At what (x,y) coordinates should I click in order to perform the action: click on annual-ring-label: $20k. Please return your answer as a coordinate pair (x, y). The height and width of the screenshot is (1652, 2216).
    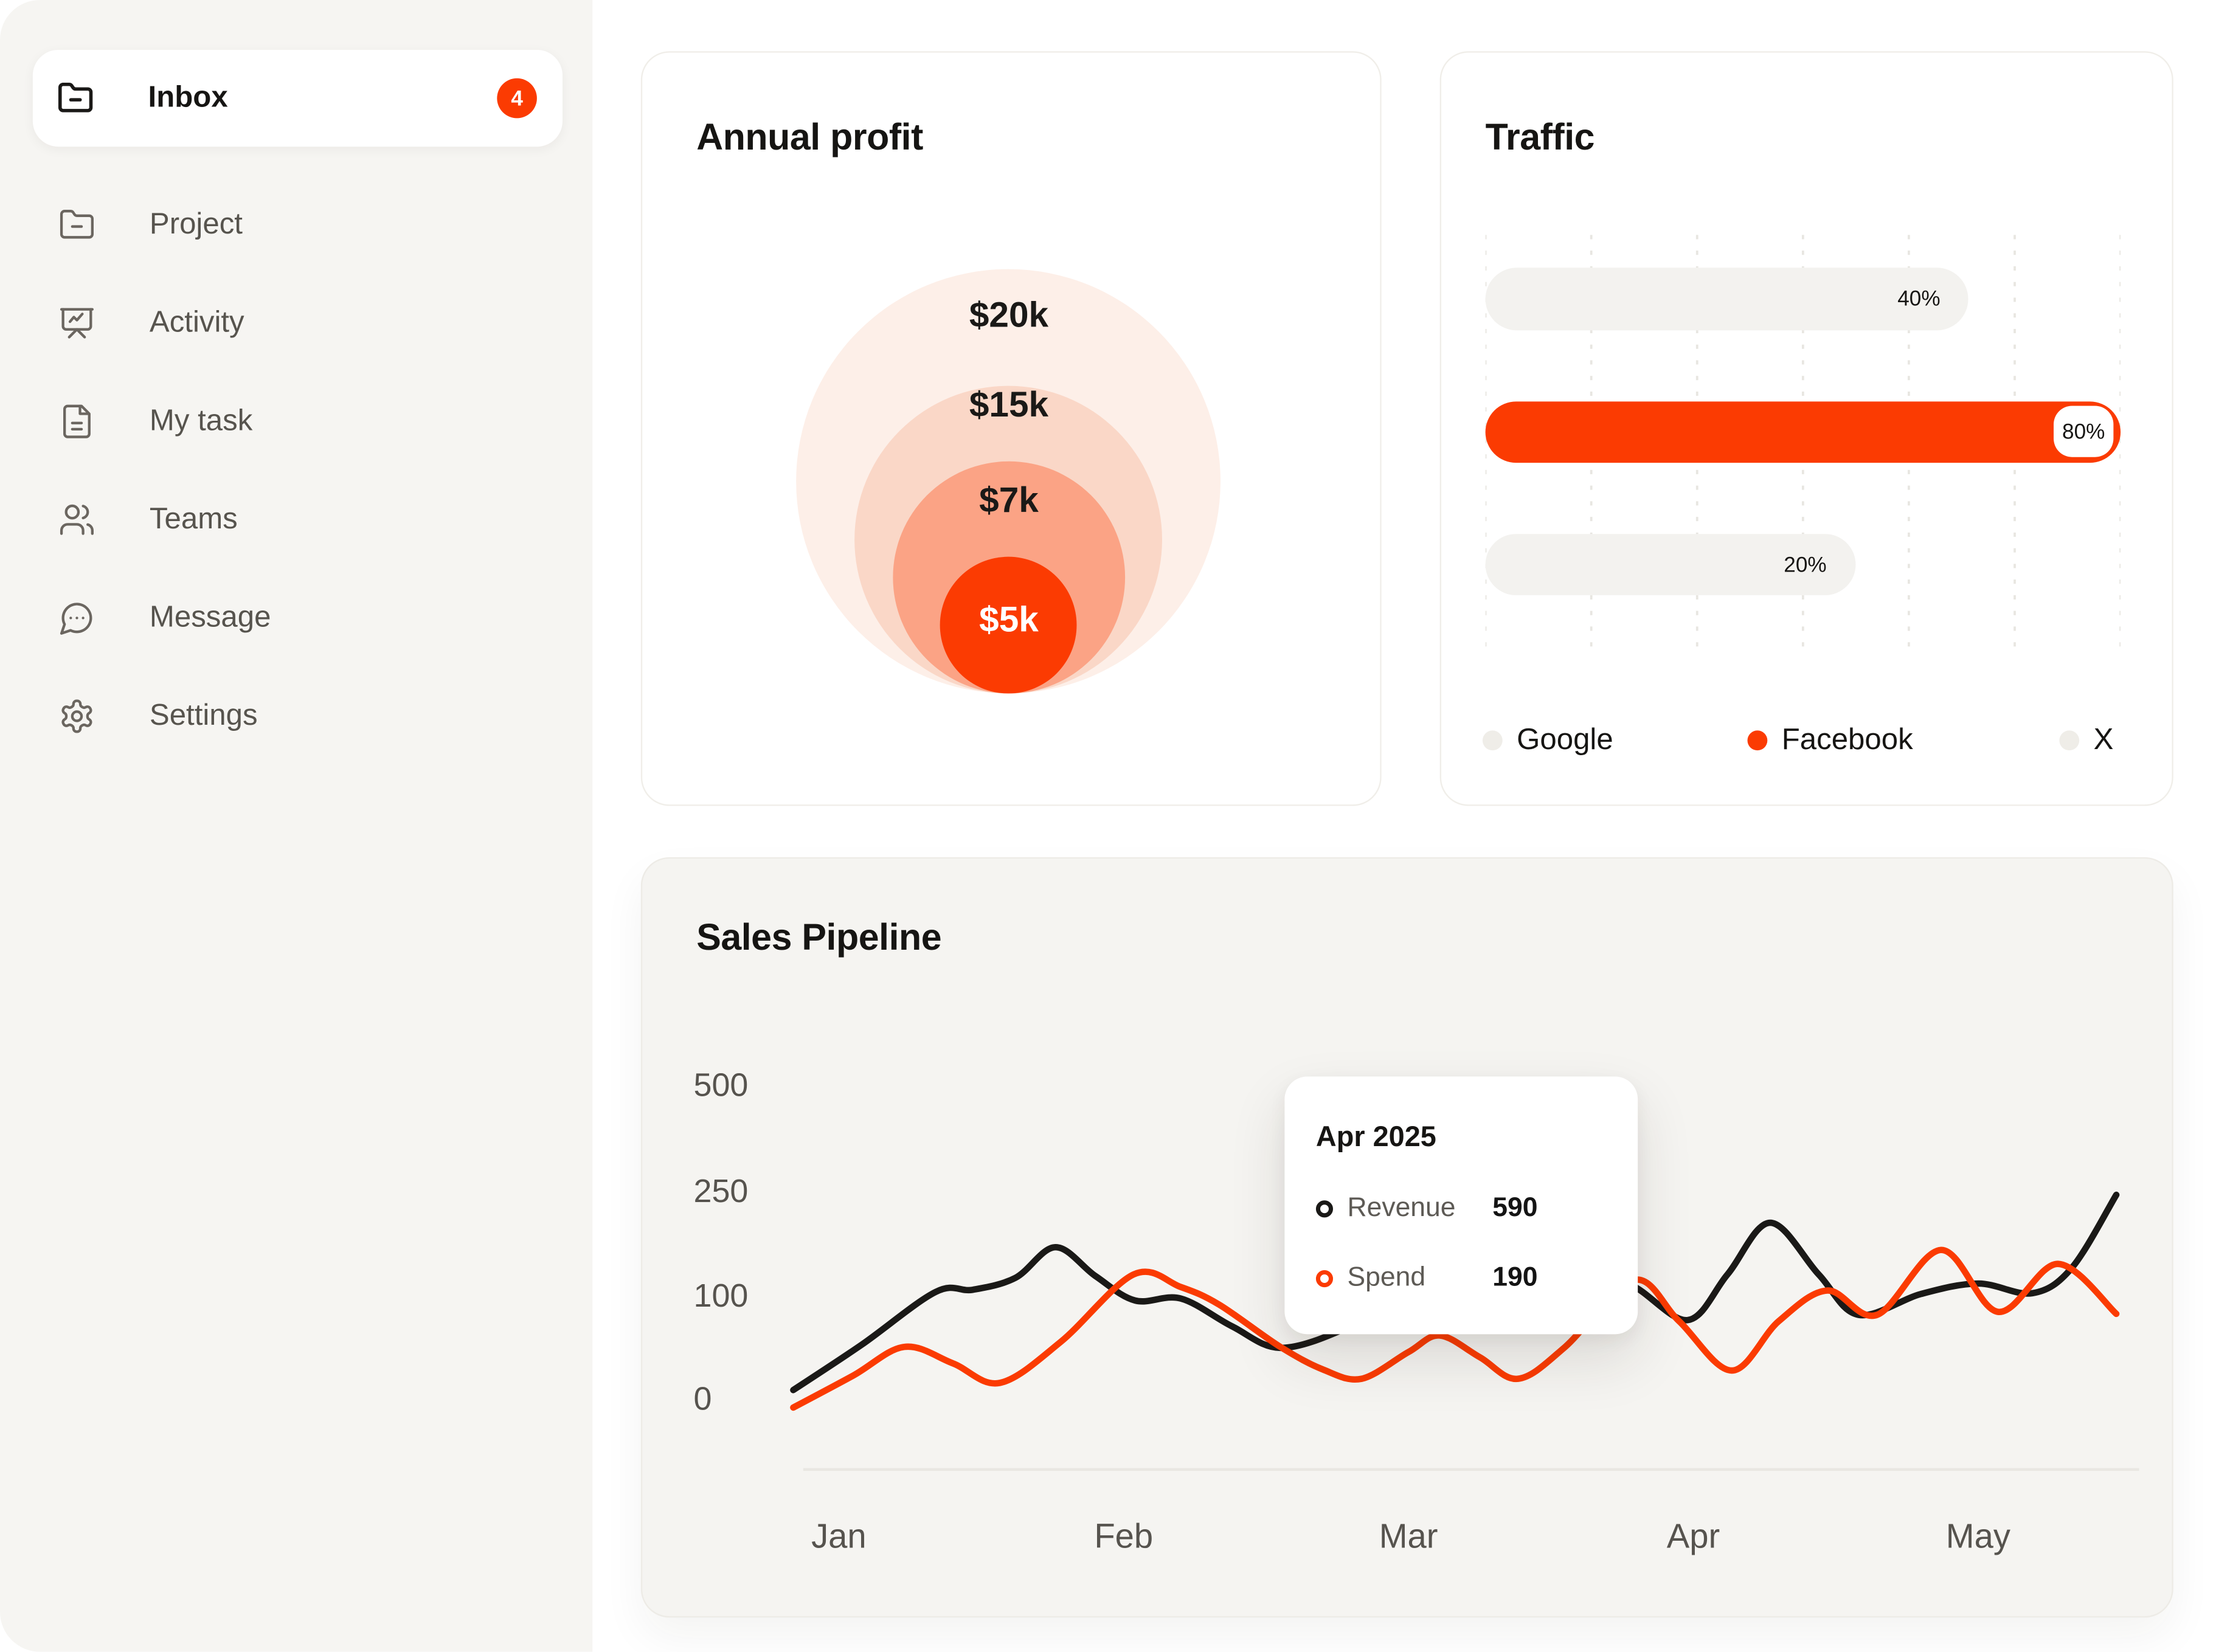
    Looking at the image, I should click on (1009, 315).